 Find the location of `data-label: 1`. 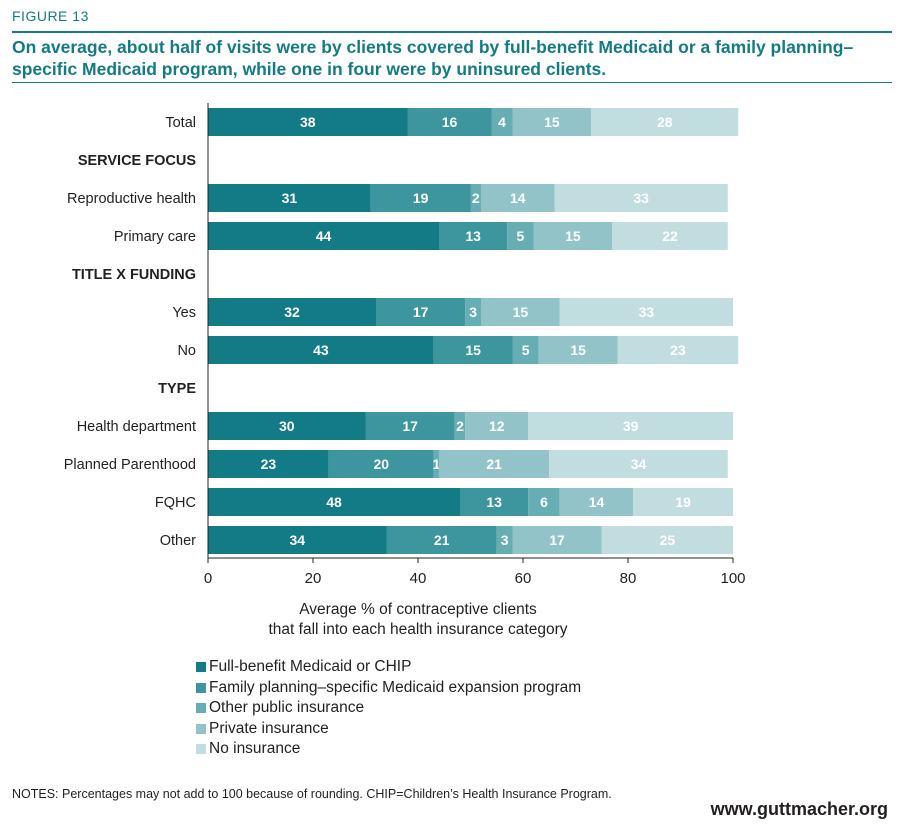

data-label: 1 is located at coordinates (436, 464).